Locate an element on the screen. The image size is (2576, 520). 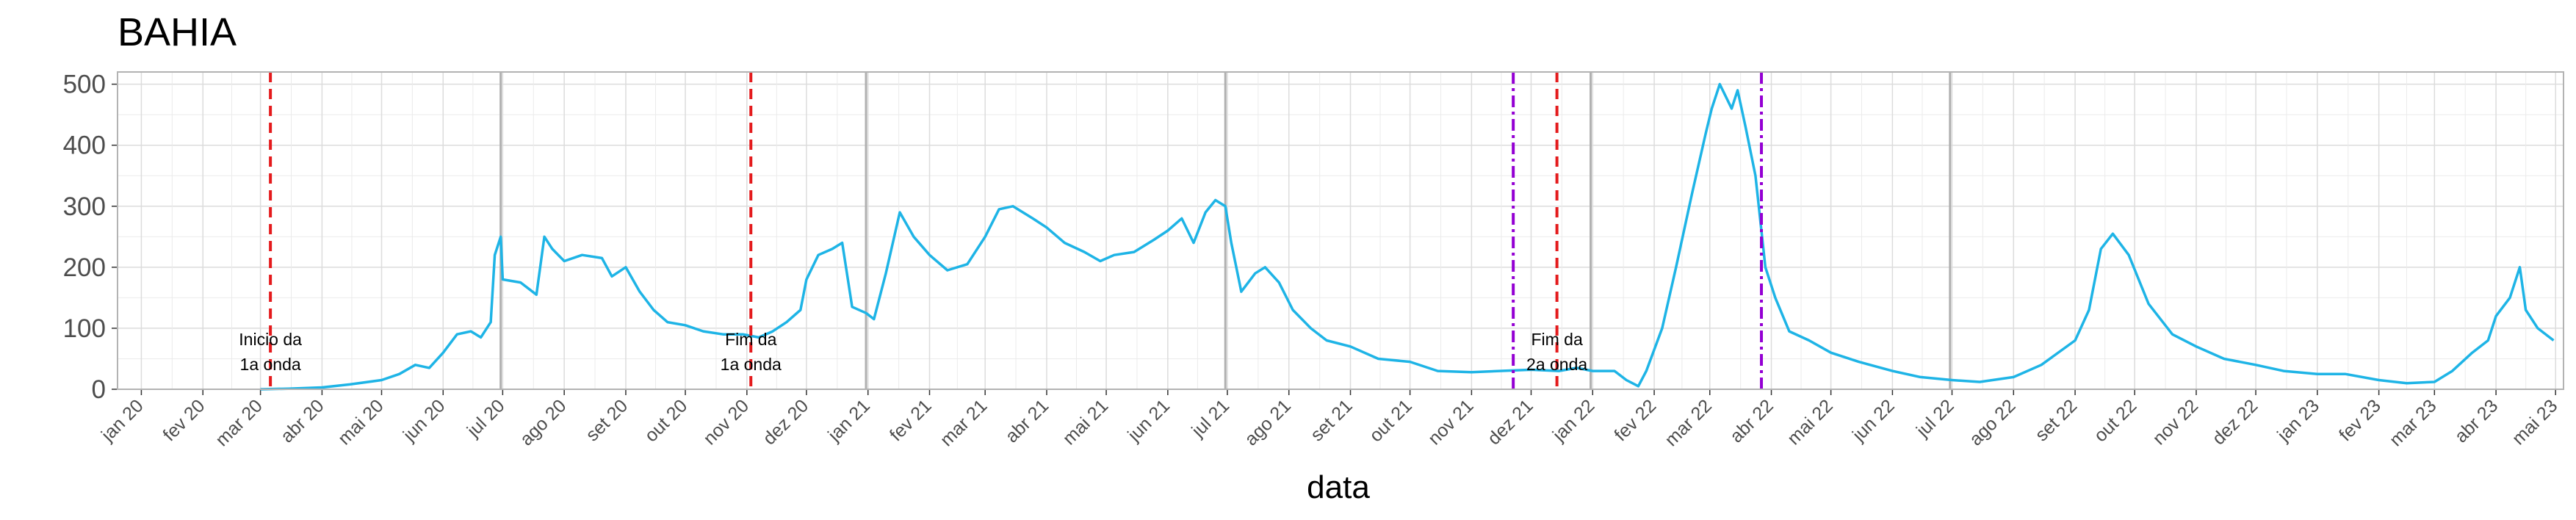
x-tick-label: abr 21 is located at coordinates (1027, 421).